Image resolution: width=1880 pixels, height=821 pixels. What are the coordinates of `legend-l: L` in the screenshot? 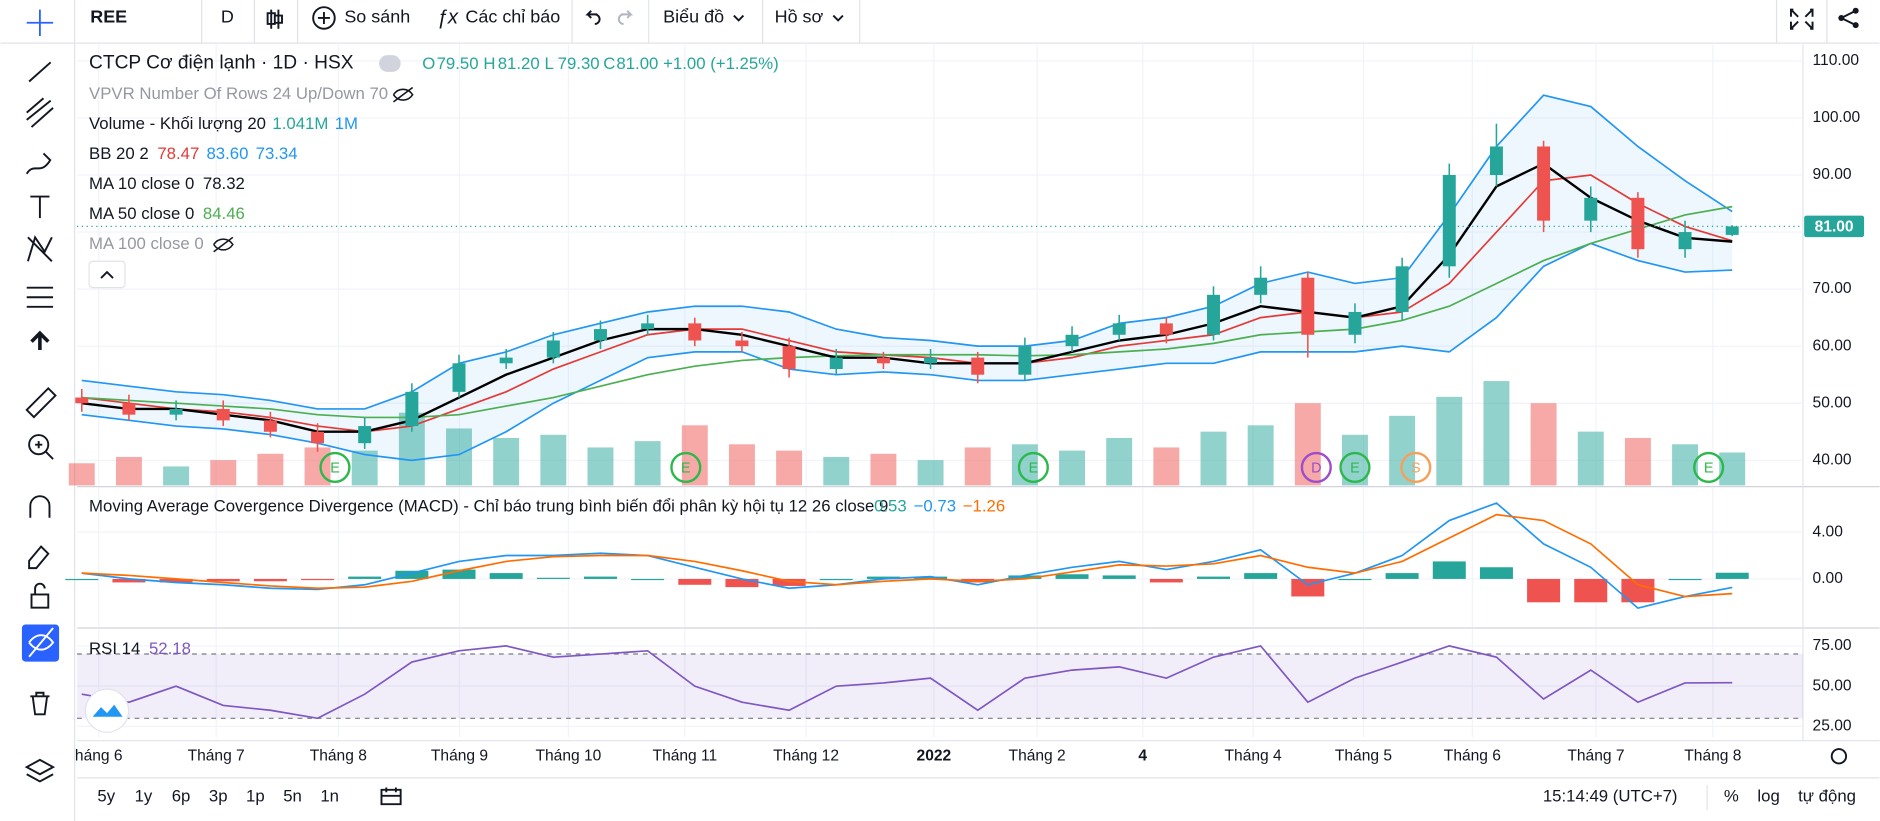 It's located at (548, 63).